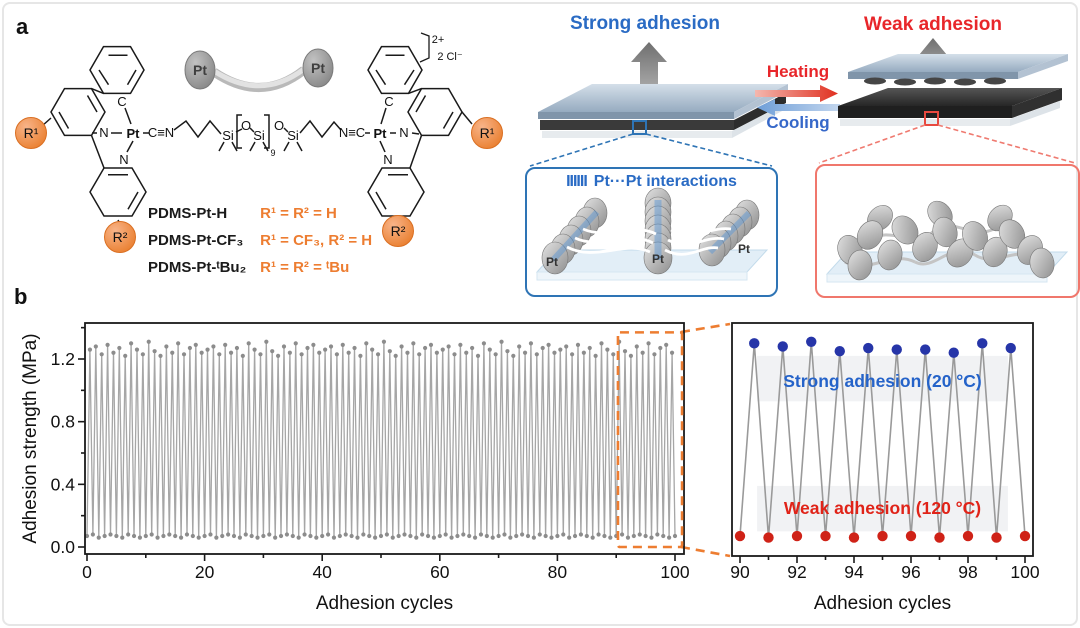 The width and height of the screenshot is (1080, 628). I want to click on heating-cooling-arrows, so click(797, 100).